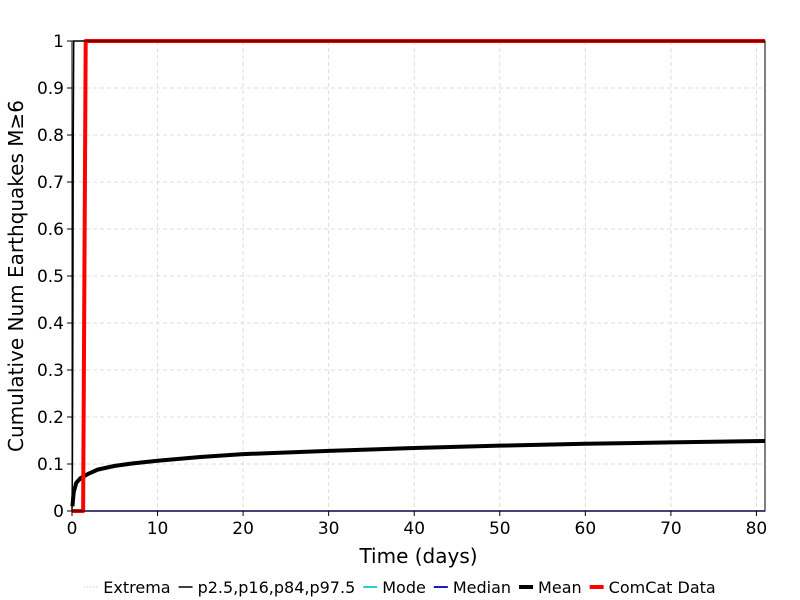 The width and height of the screenshot is (800, 600). Describe the element at coordinates (662, 587) in the screenshot. I see `legend-label-comcat-data: ComCat Data` at that location.